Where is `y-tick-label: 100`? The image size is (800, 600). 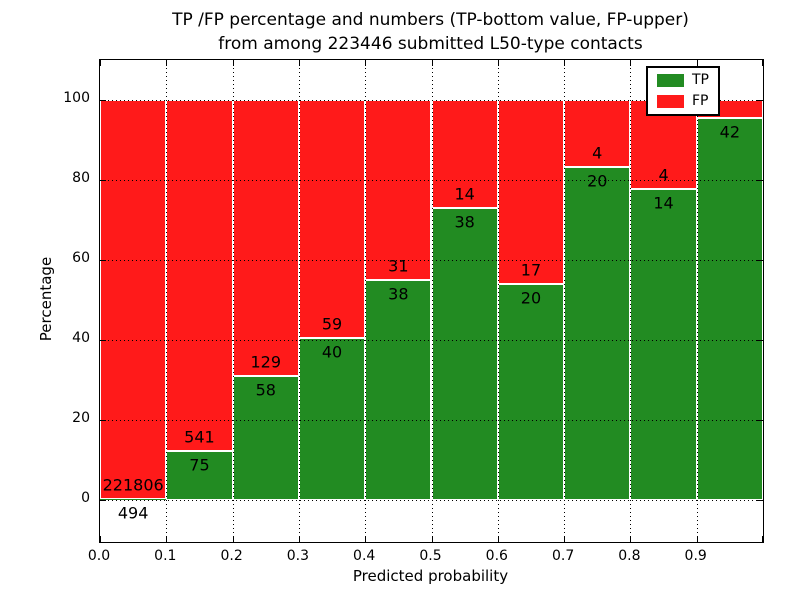 y-tick-label: 100 is located at coordinates (76, 98).